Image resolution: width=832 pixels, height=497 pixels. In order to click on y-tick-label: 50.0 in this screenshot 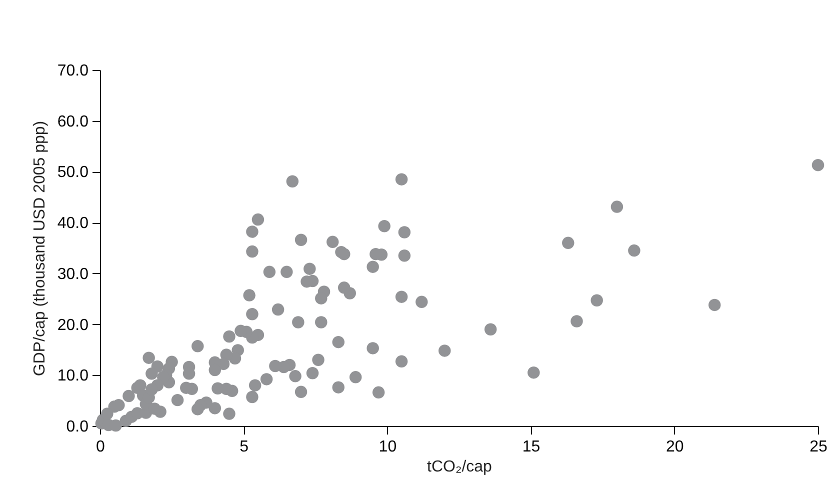, I will do `click(73, 173)`.